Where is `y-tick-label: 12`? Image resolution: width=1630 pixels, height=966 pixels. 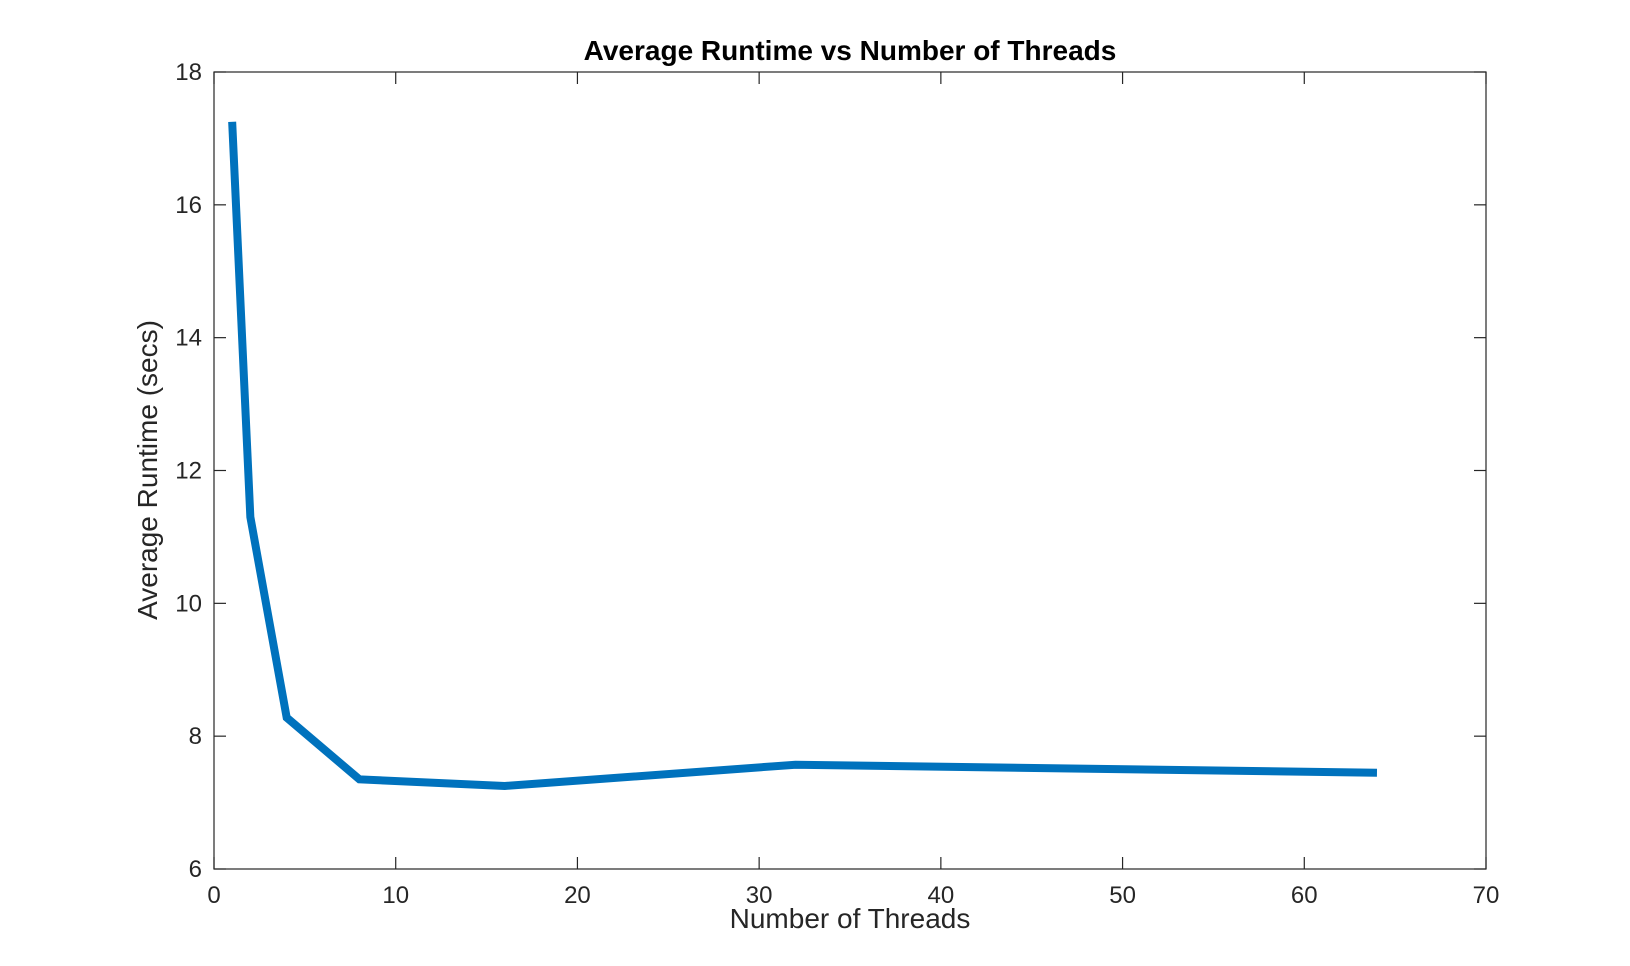 y-tick-label: 12 is located at coordinates (188, 471).